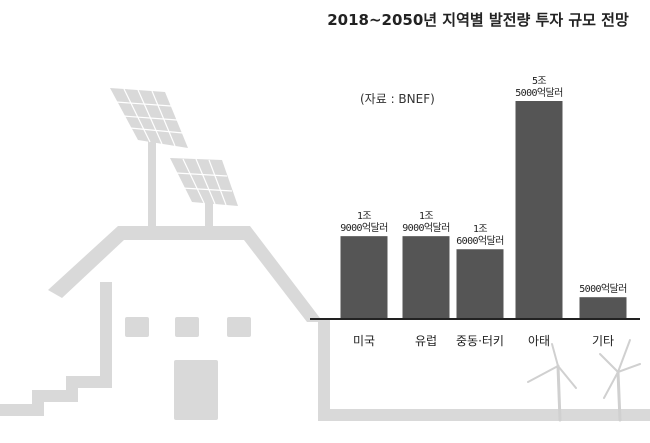  What do you see at coordinates (603, 308) in the screenshot?
I see `bar-기타` at bounding box center [603, 308].